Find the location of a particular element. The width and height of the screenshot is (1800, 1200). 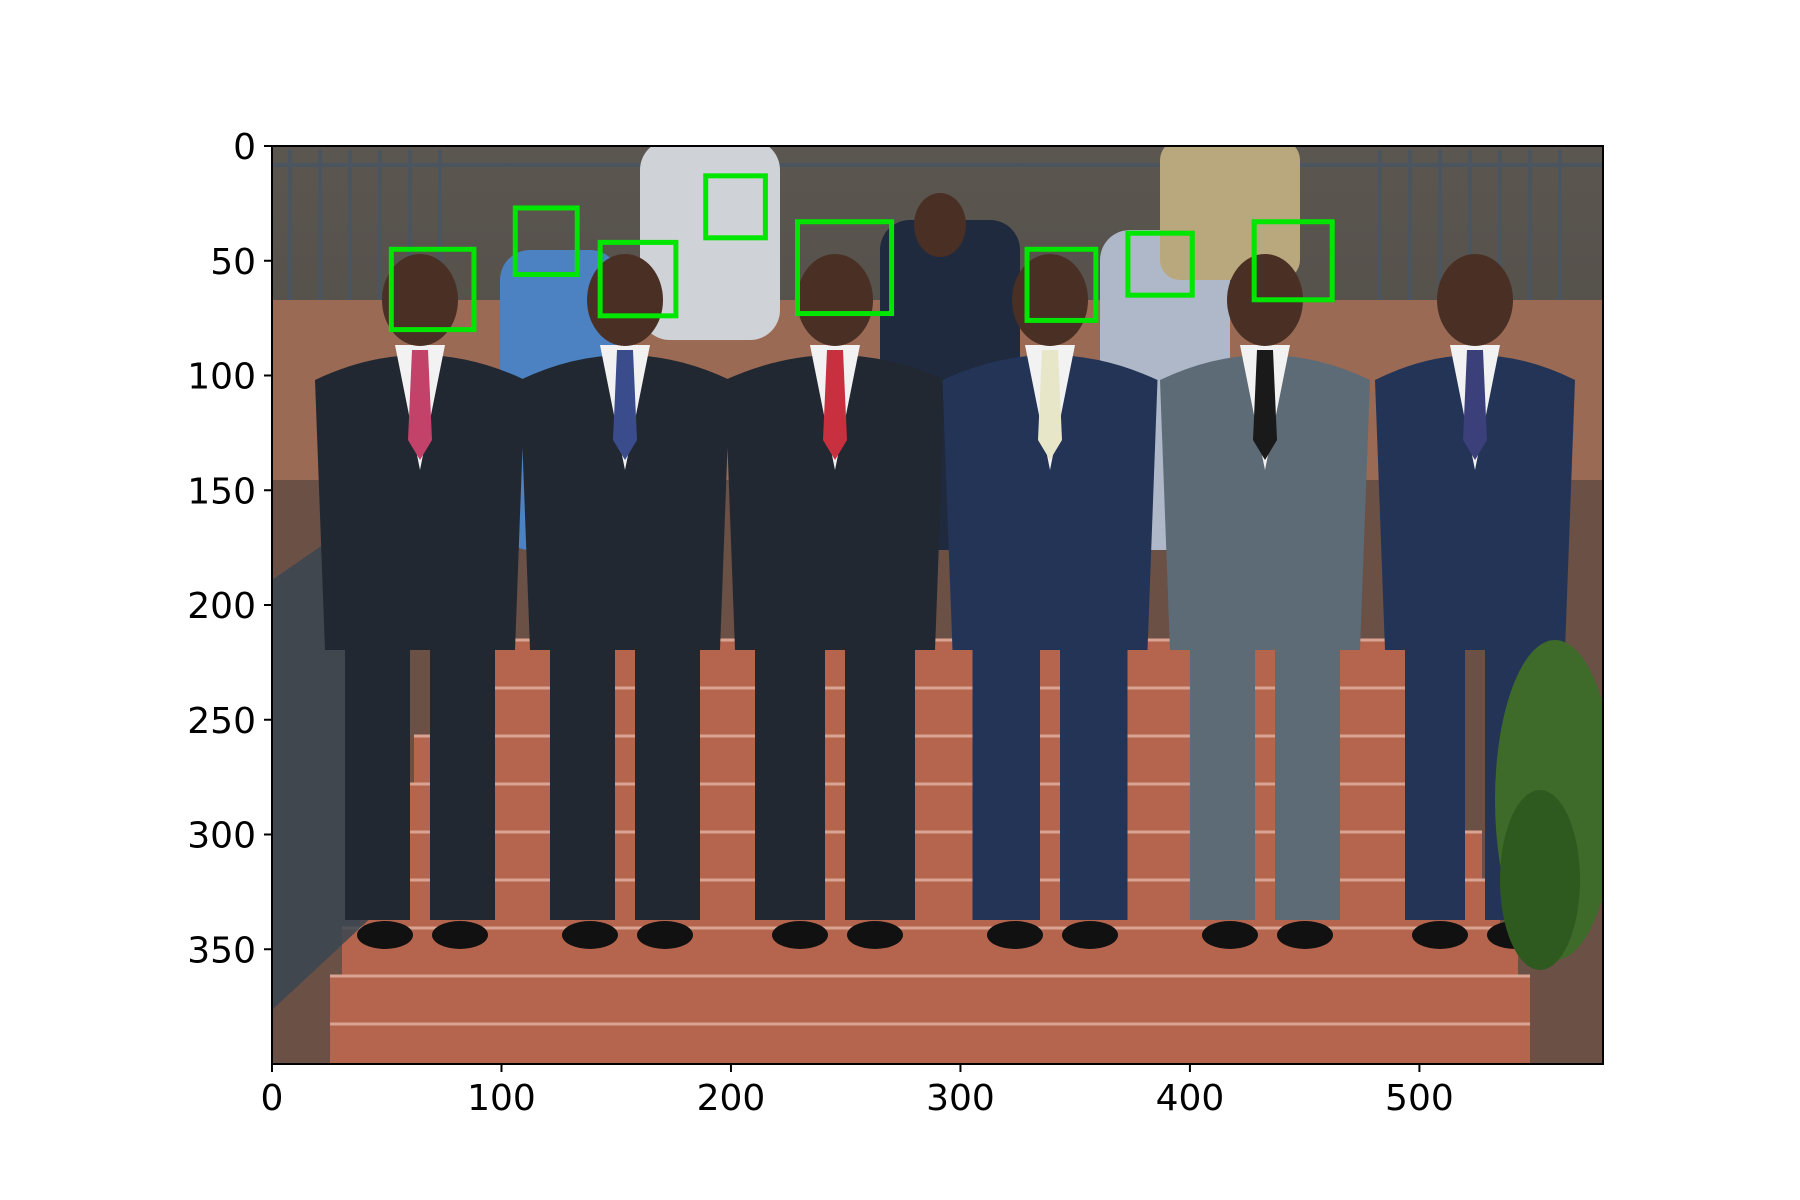

y-tick-label: 150 is located at coordinates (221, 491).